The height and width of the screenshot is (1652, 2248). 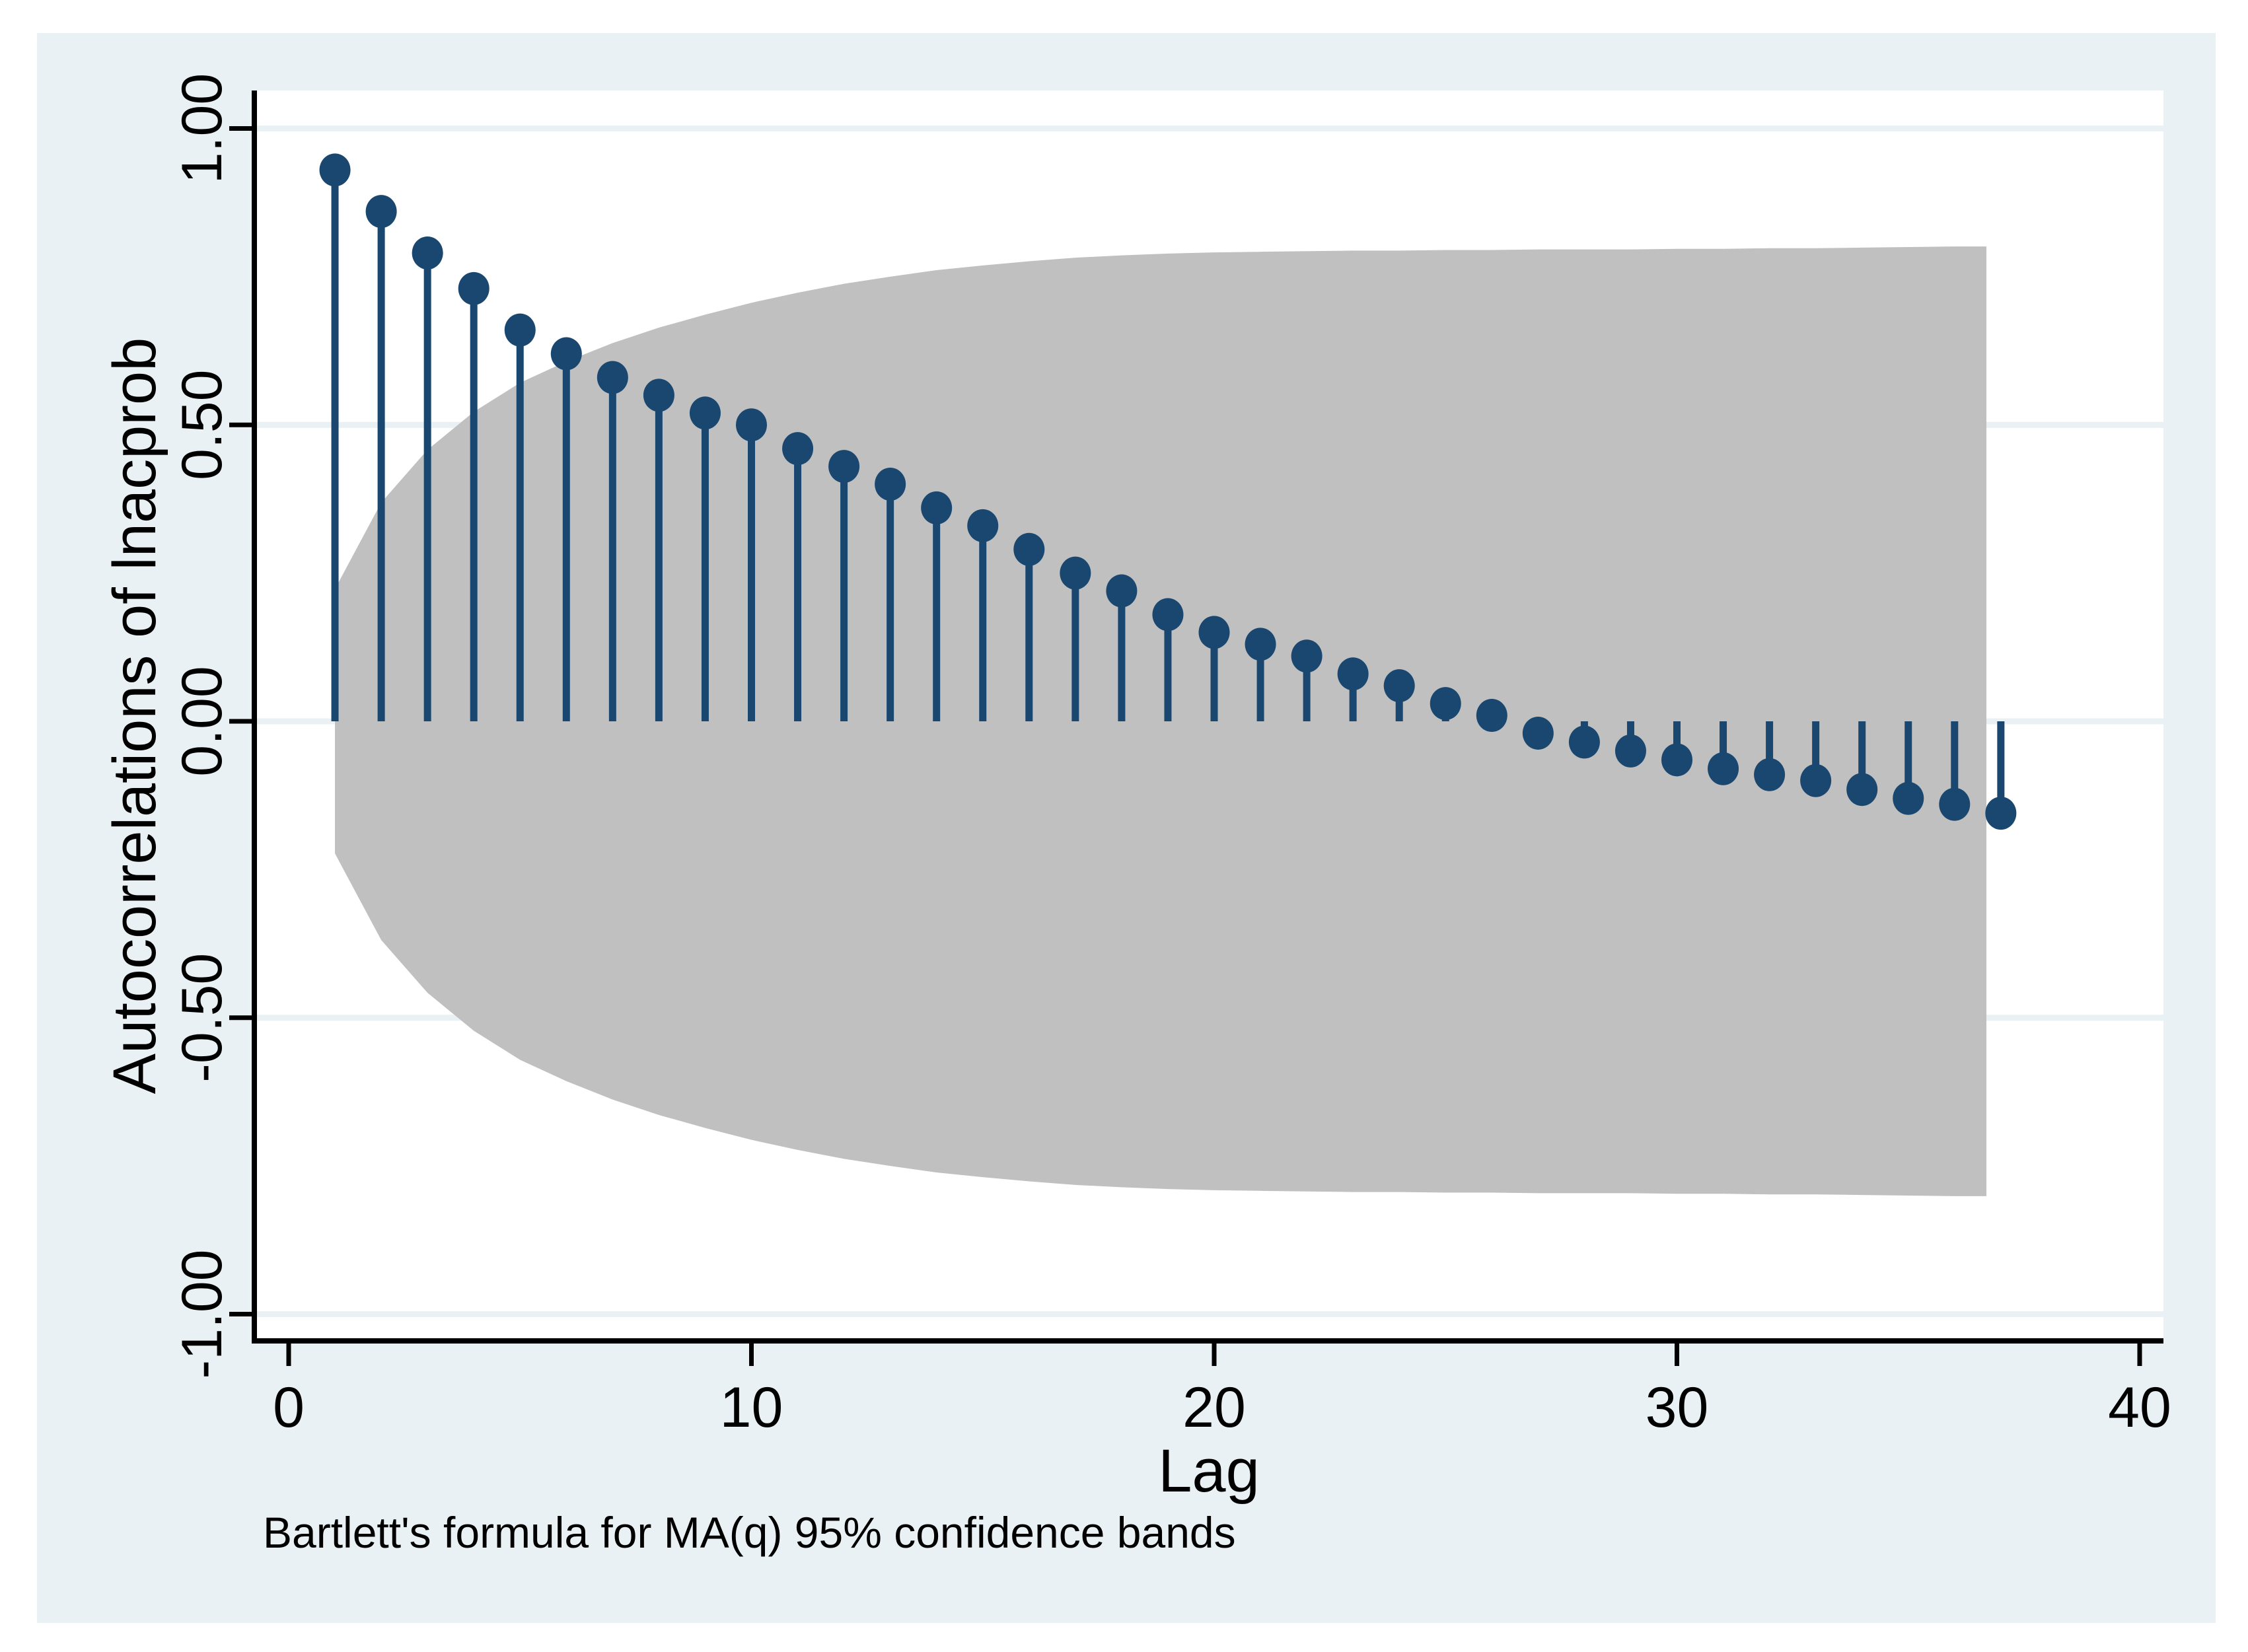 What do you see at coordinates (134, 717) in the screenshot?
I see `y-axis-title: Autocorrelations of lnacprob` at bounding box center [134, 717].